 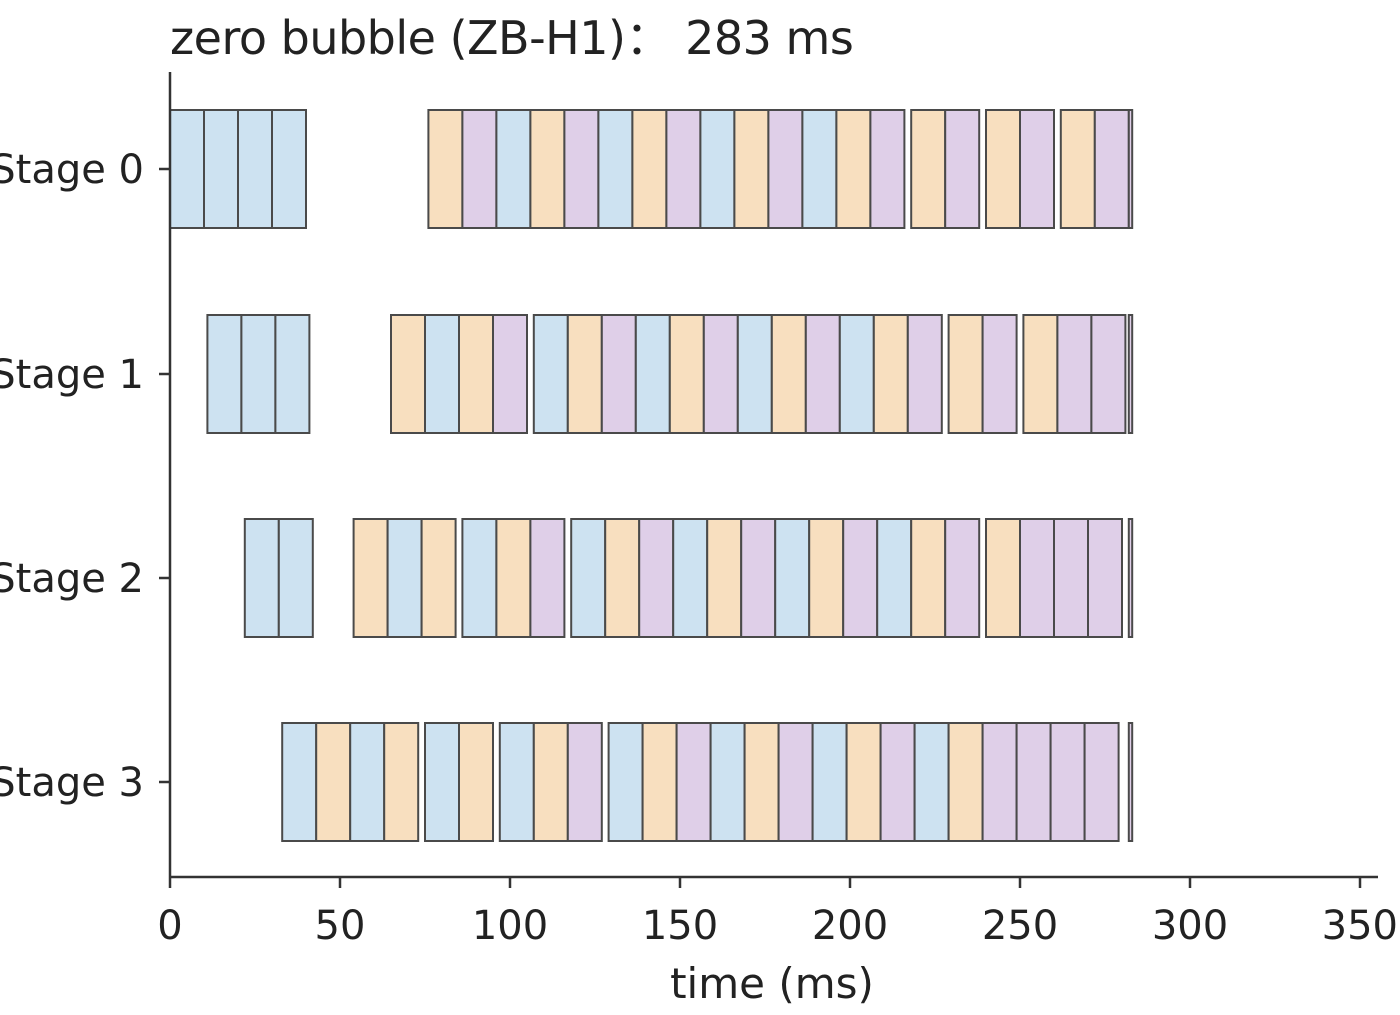 I want to click on x-tick-label: 350, so click(x=1360, y=926).